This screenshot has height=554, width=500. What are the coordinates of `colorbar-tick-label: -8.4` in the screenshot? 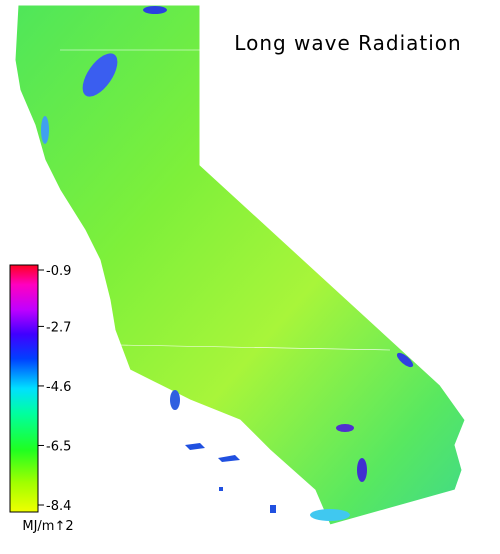 It's located at (58, 506).